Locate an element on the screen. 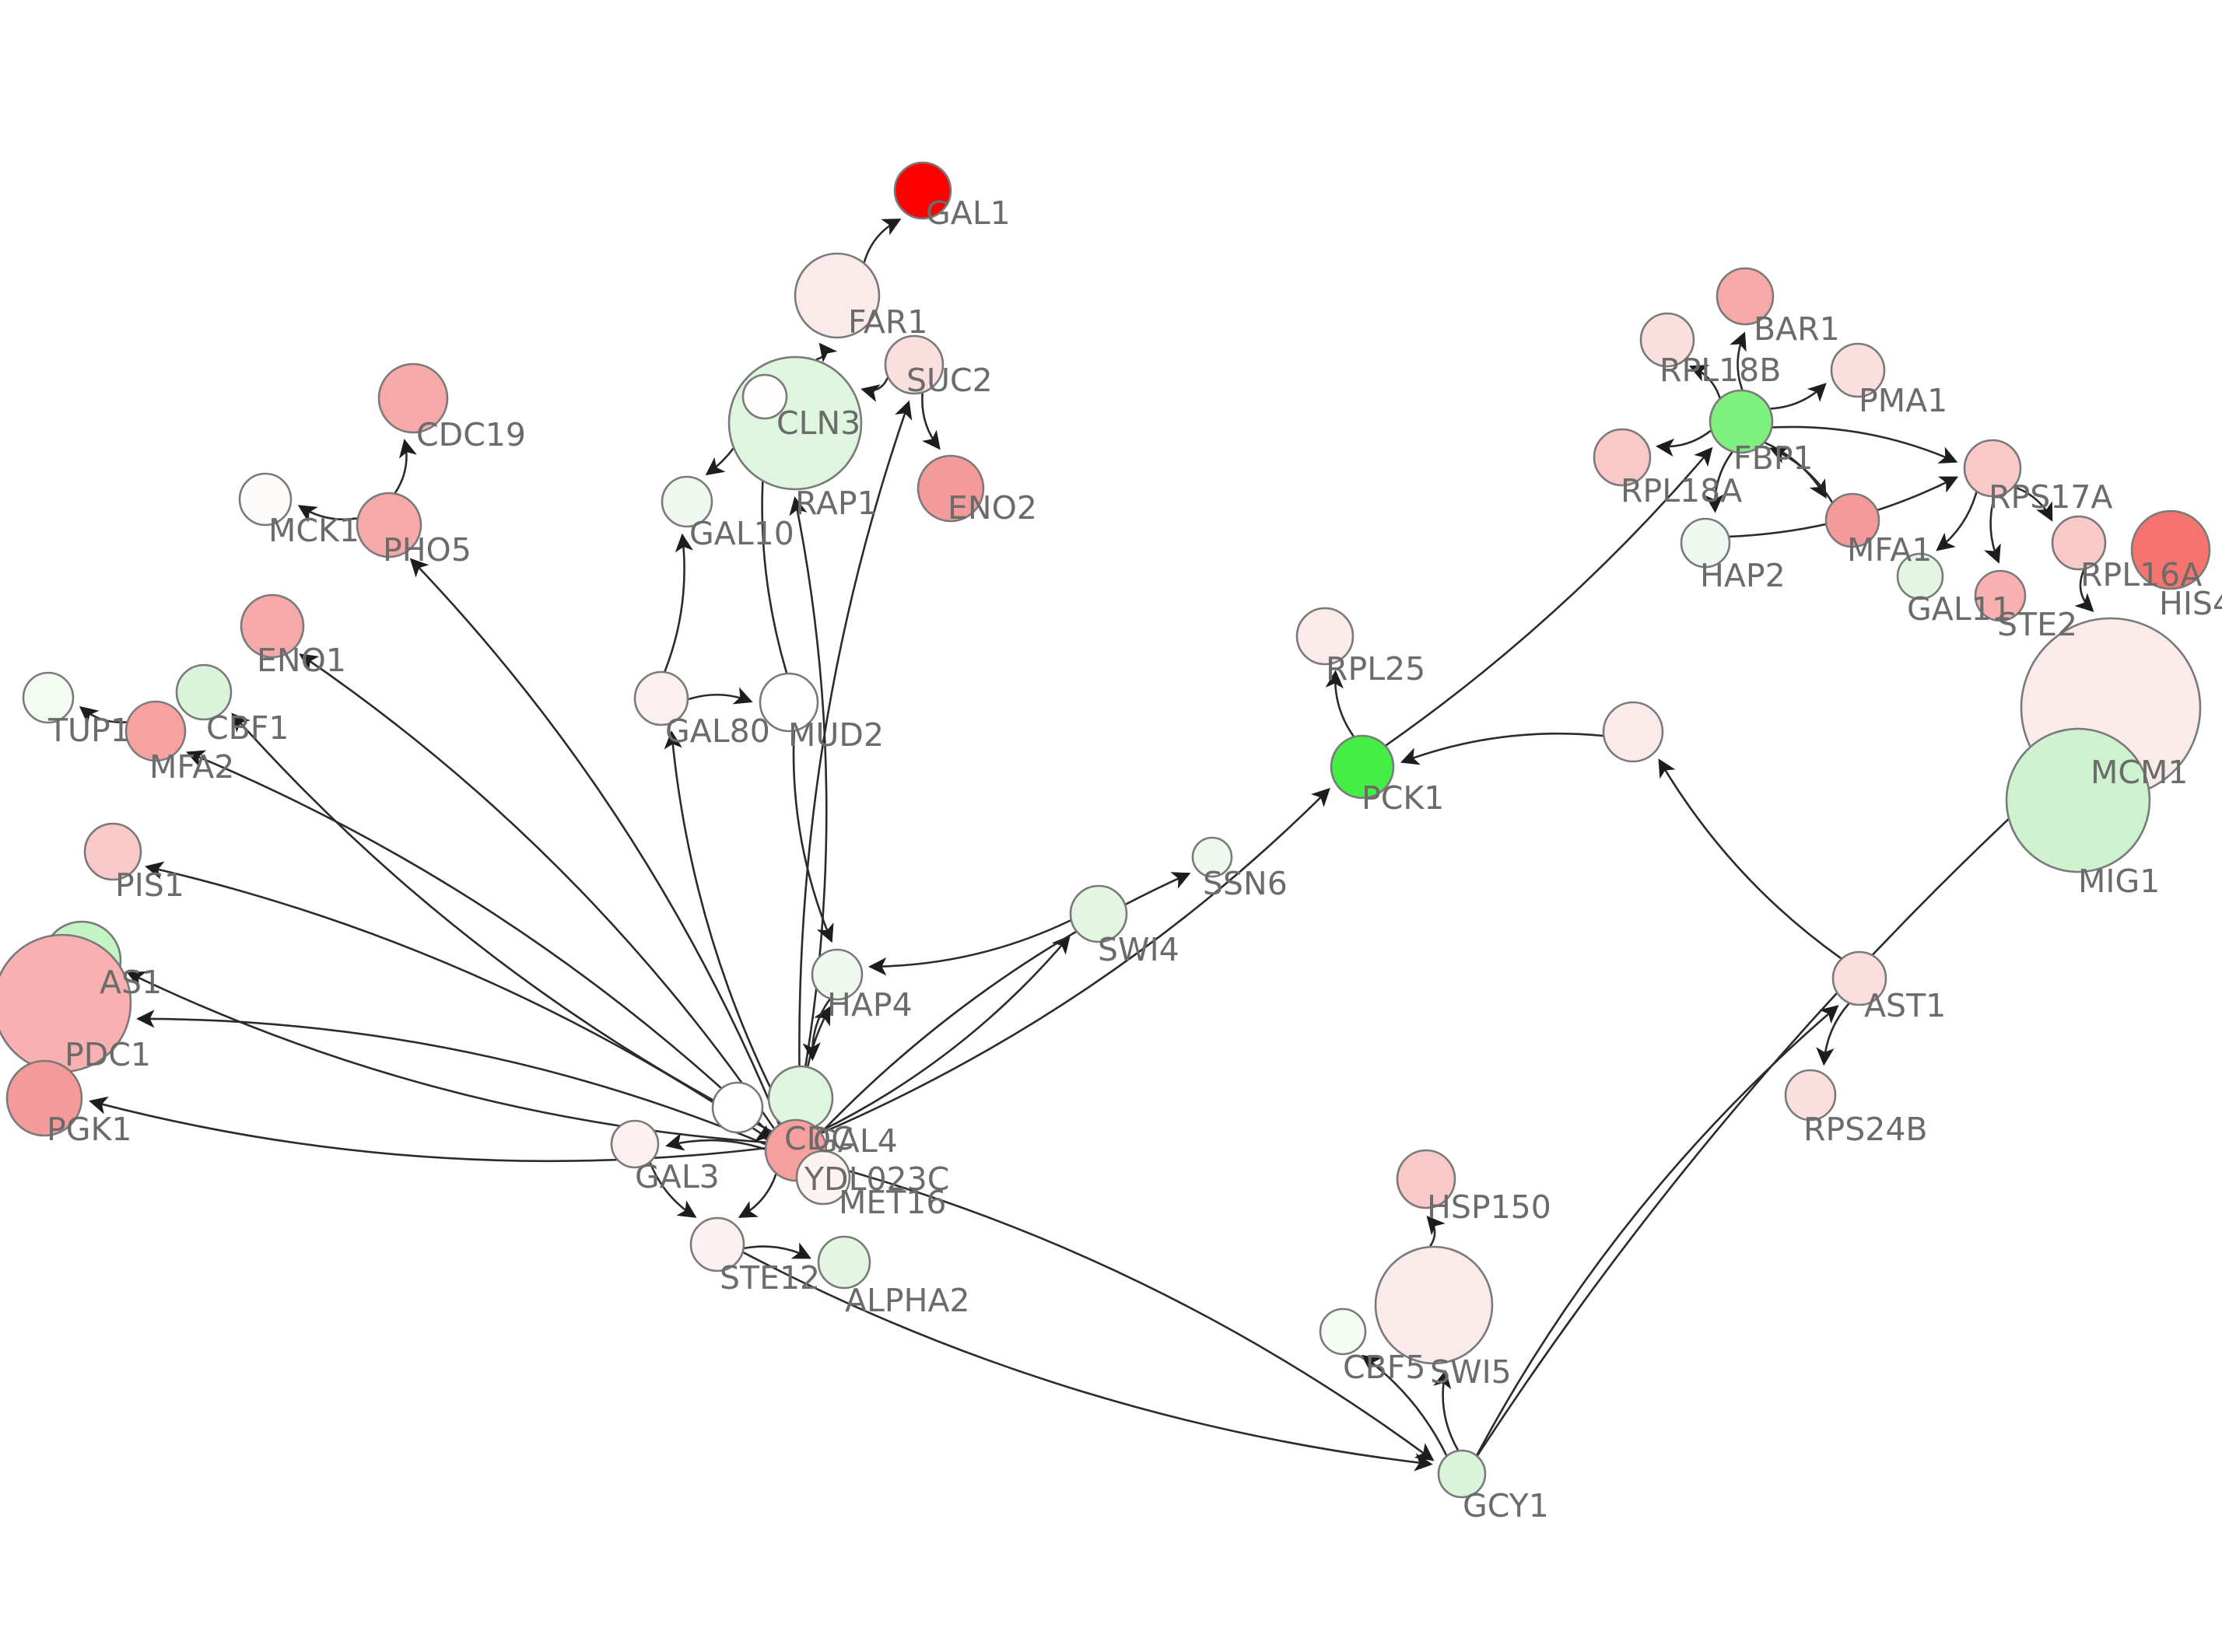 The height and width of the screenshot is (1652, 2222). node-hap2 is located at coordinates (1705, 543).